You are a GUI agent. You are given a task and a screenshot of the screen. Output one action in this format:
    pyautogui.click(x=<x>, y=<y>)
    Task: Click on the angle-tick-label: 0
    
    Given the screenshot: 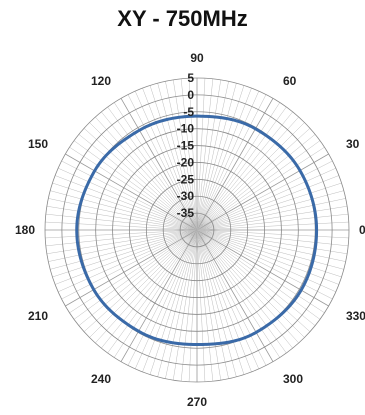 What is the action you would take?
    pyautogui.click(x=362, y=230)
    